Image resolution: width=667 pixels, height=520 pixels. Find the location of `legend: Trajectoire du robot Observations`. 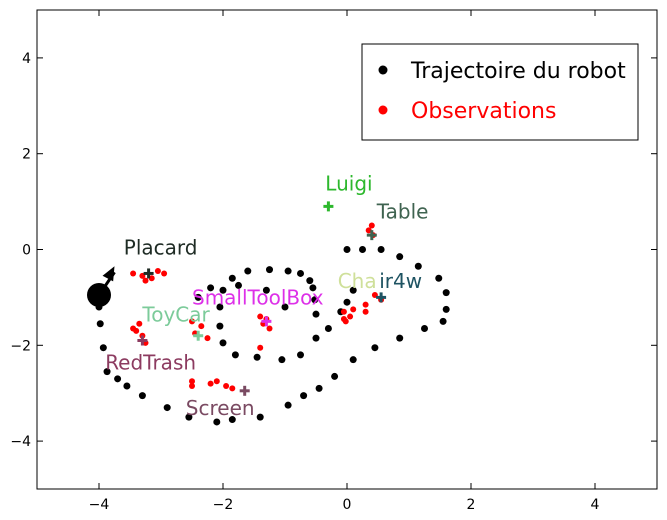

legend: Trajectoire du robot Observations is located at coordinates (500, 92).